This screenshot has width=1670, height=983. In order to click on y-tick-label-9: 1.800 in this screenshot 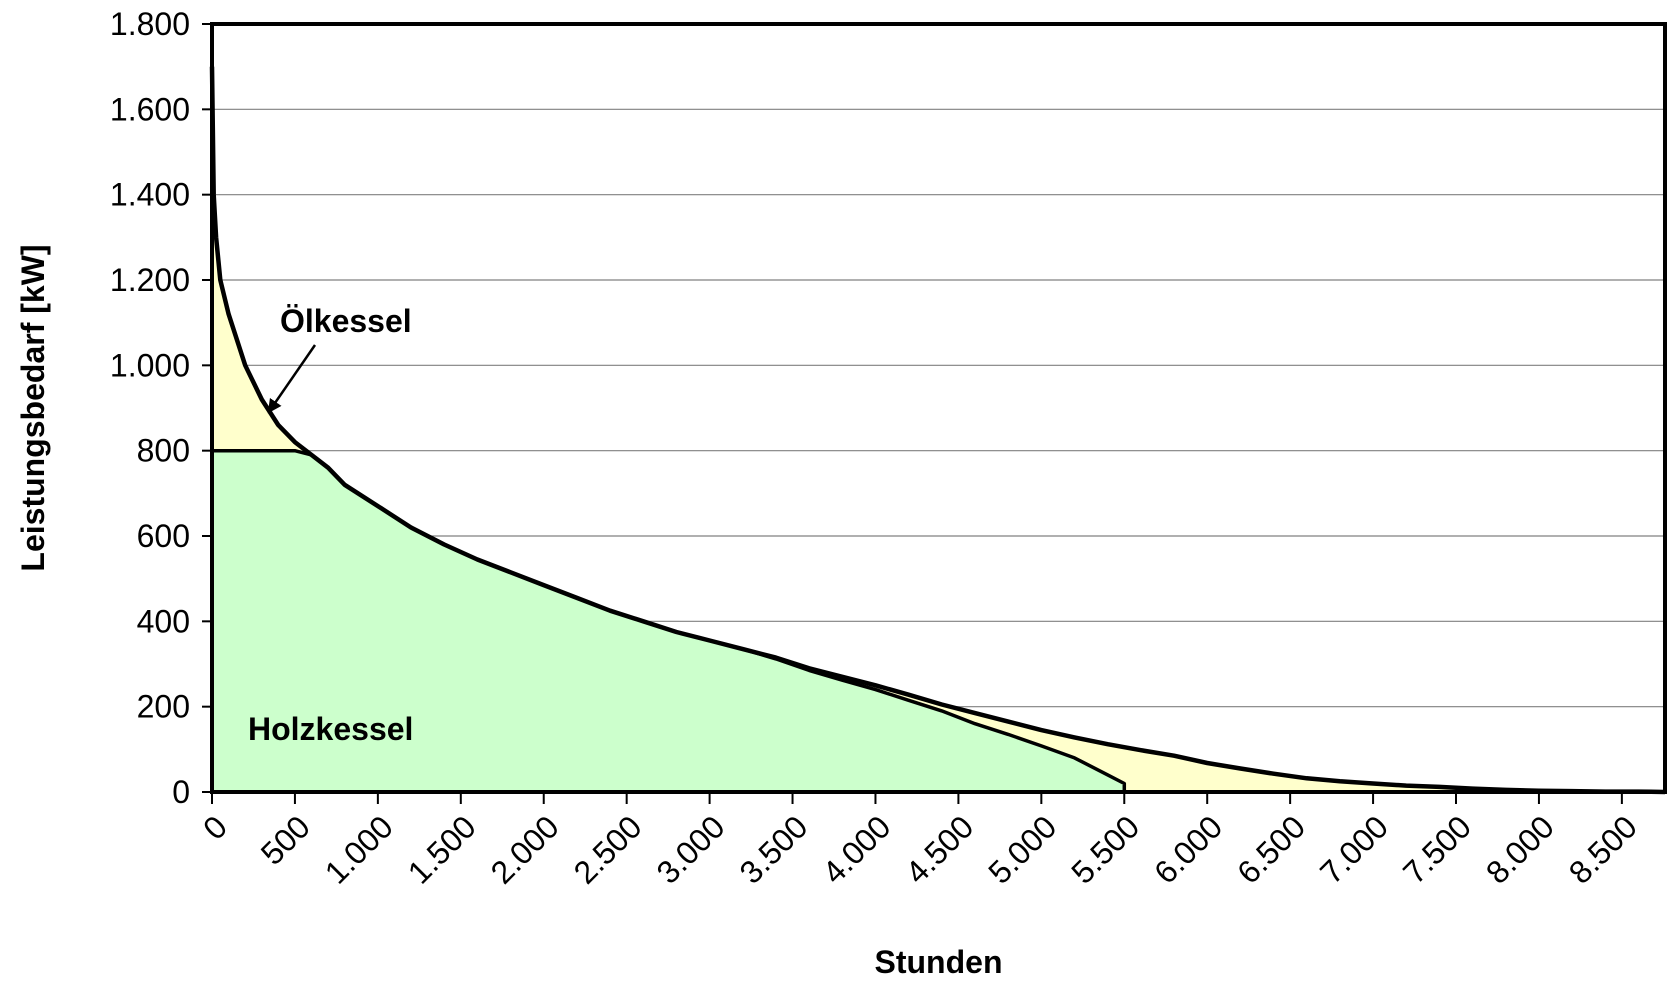, I will do `click(150, 24)`.